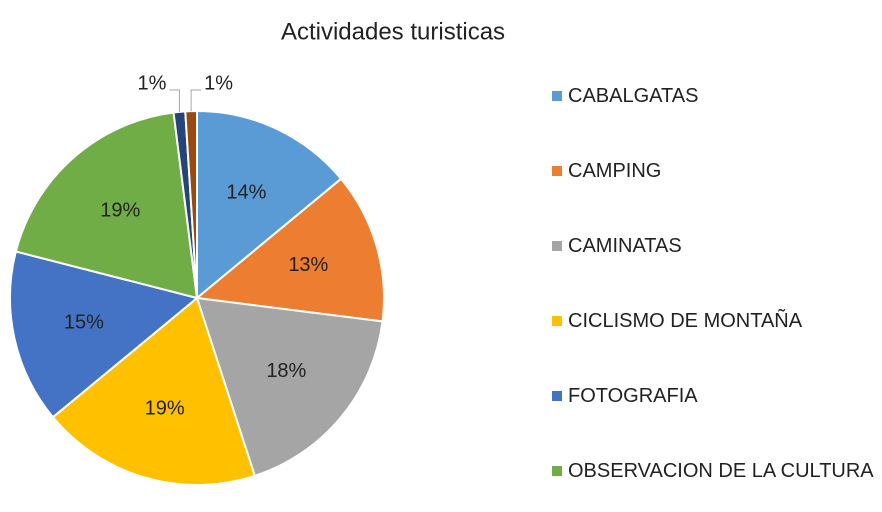 The image size is (882, 512). What do you see at coordinates (714, 246) in the screenshot?
I see `legend-item: CAMINATAS` at bounding box center [714, 246].